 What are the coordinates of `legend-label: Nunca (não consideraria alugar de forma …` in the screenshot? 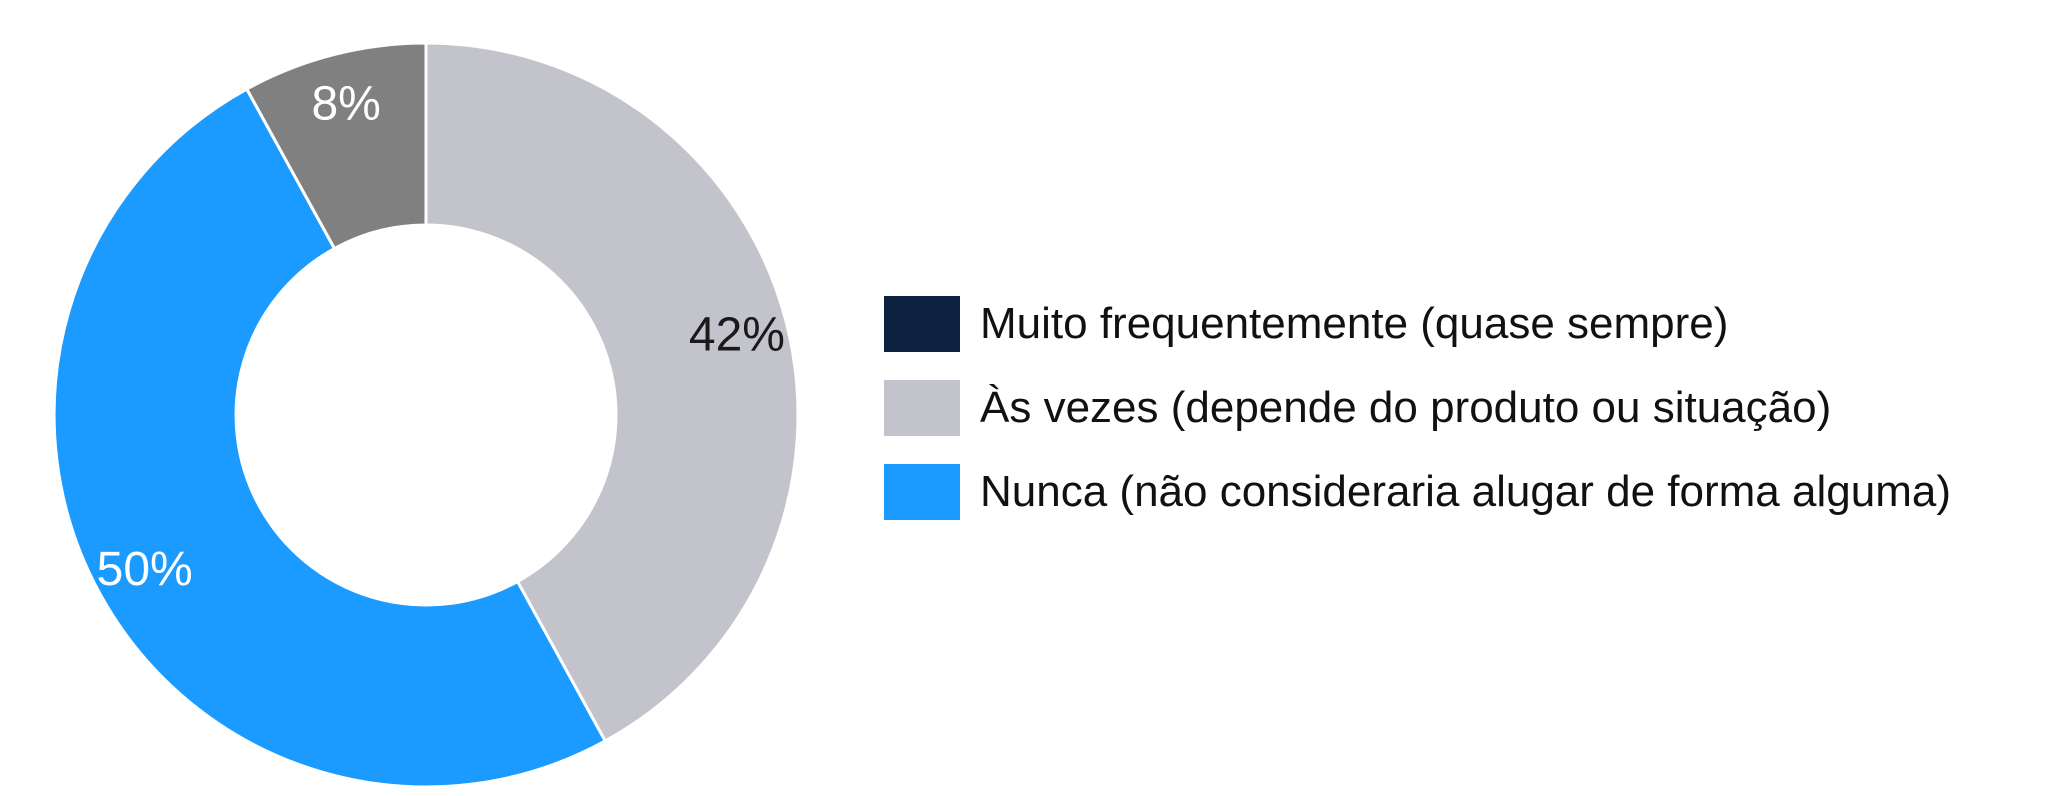 It's located at (1465, 491).